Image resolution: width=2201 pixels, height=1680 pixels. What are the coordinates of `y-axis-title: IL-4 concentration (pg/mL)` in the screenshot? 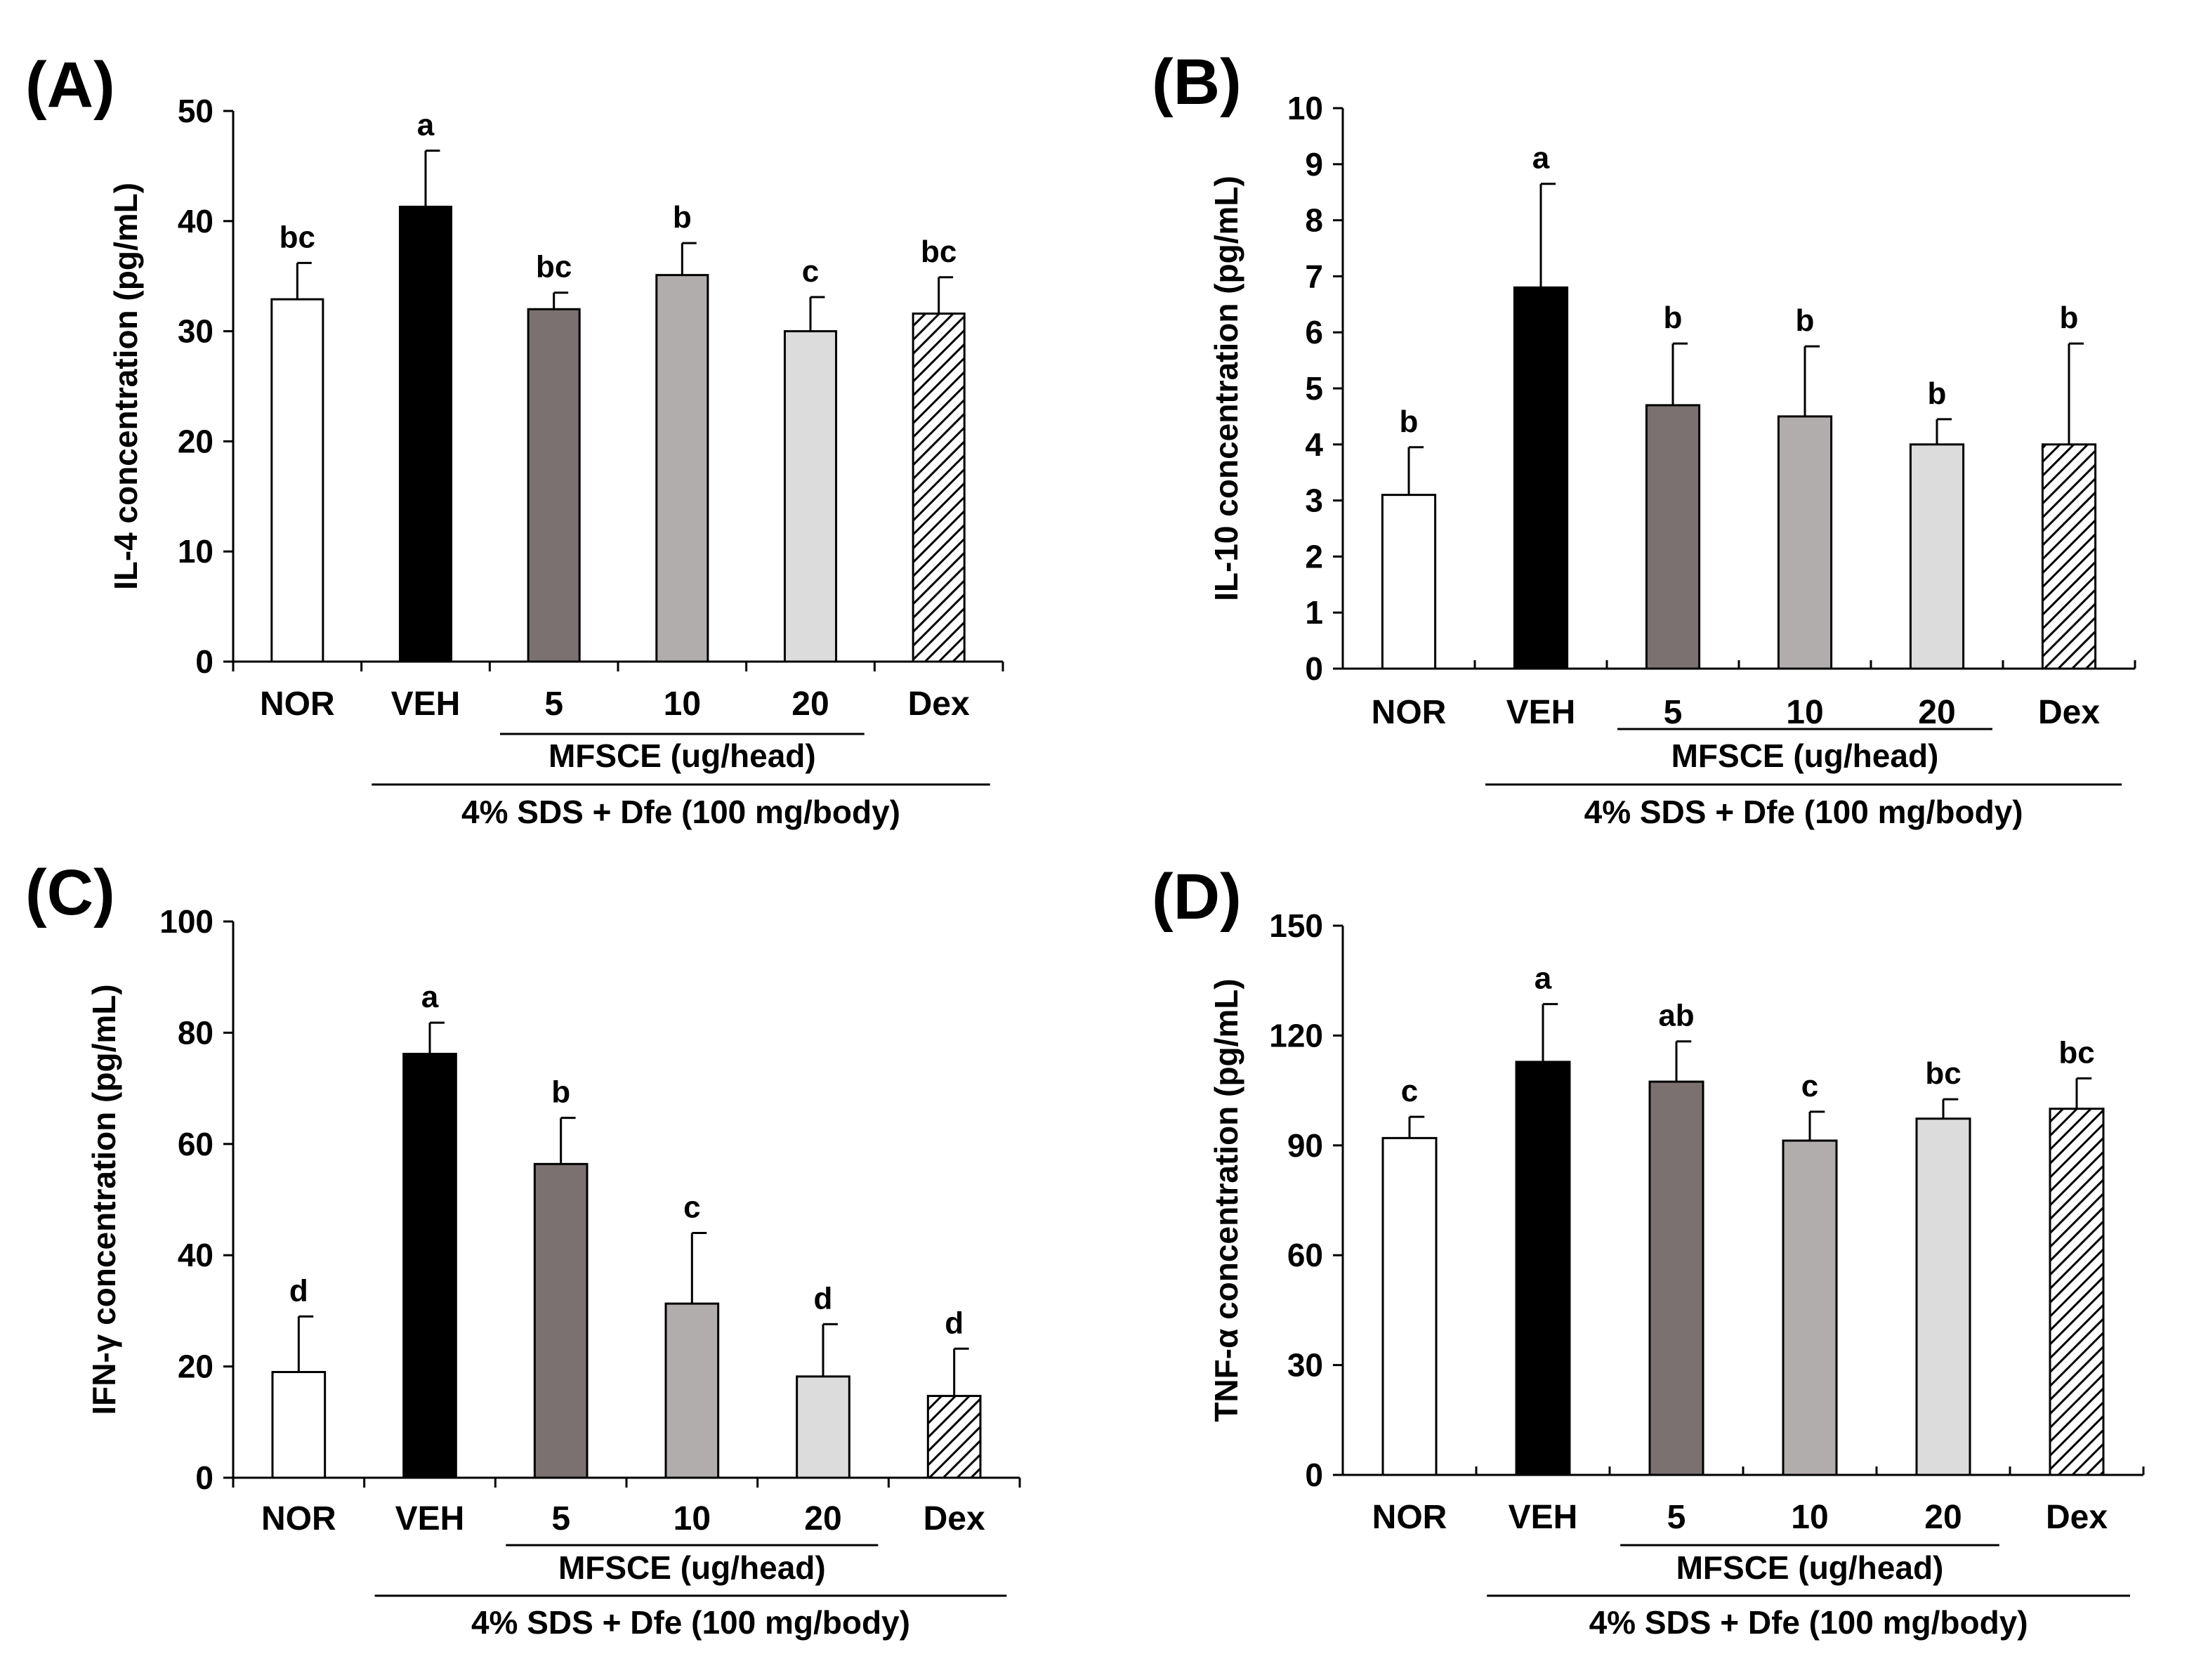 It's located at (126, 386).